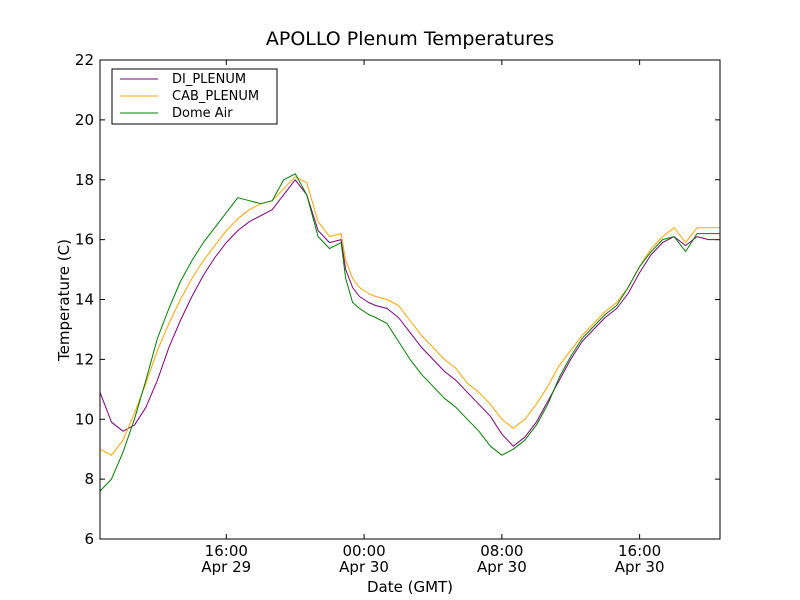 The height and width of the screenshot is (600, 800). What do you see at coordinates (202, 113) in the screenshot?
I see `legend-label-dome-air: Dome Air` at bounding box center [202, 113].